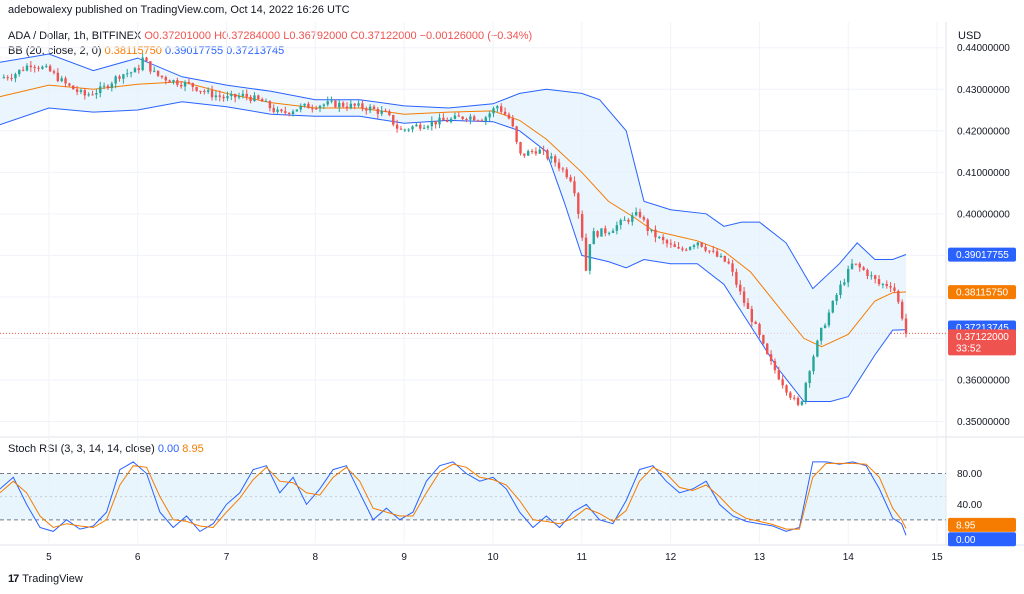 The image size is (1024, 594). Describe the element at coordinates (982, 254) in the screenshot. I see `badge-bb-upper-bg` at that location.